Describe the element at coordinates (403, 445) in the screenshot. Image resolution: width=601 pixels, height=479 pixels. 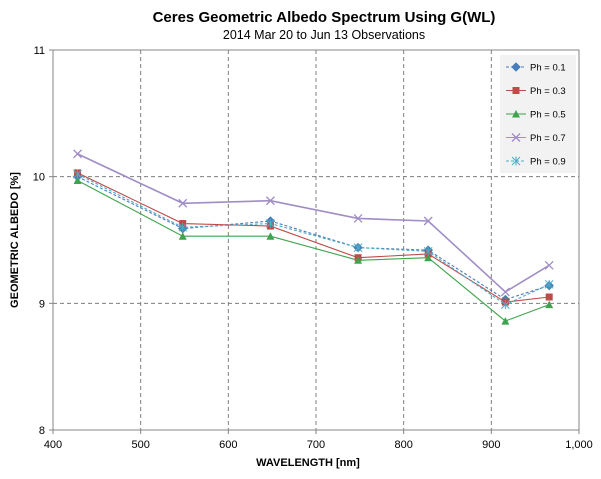
I see `x-tick-label: 800` at that location.